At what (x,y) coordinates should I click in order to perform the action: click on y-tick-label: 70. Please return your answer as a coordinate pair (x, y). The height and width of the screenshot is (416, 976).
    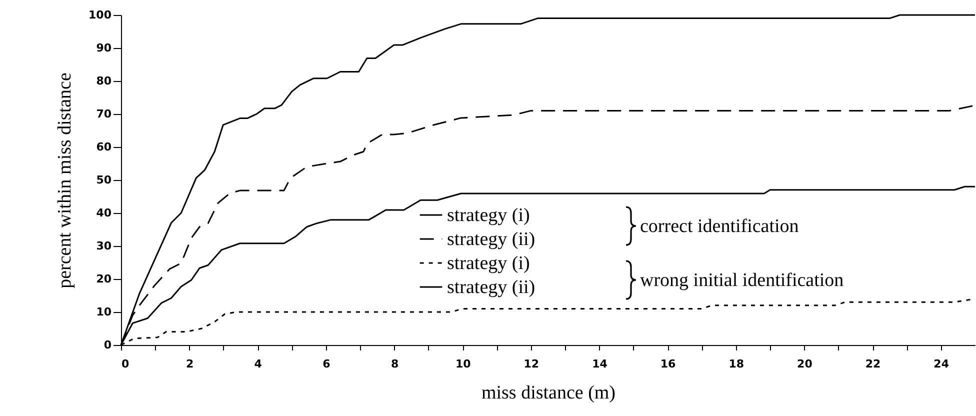
    Looking at the image, I should click on (104, 114).